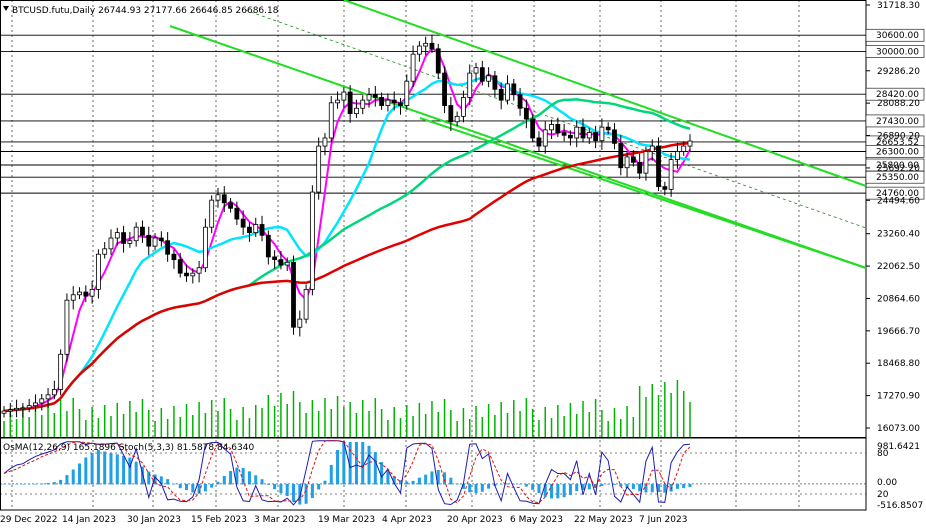 This screenshot has width=926, height=529. What do you see at coordinates (475, 520) in the screenshot?
I see `x-tick-label: 20 Apr 2023` at bounding box center [475, 520].